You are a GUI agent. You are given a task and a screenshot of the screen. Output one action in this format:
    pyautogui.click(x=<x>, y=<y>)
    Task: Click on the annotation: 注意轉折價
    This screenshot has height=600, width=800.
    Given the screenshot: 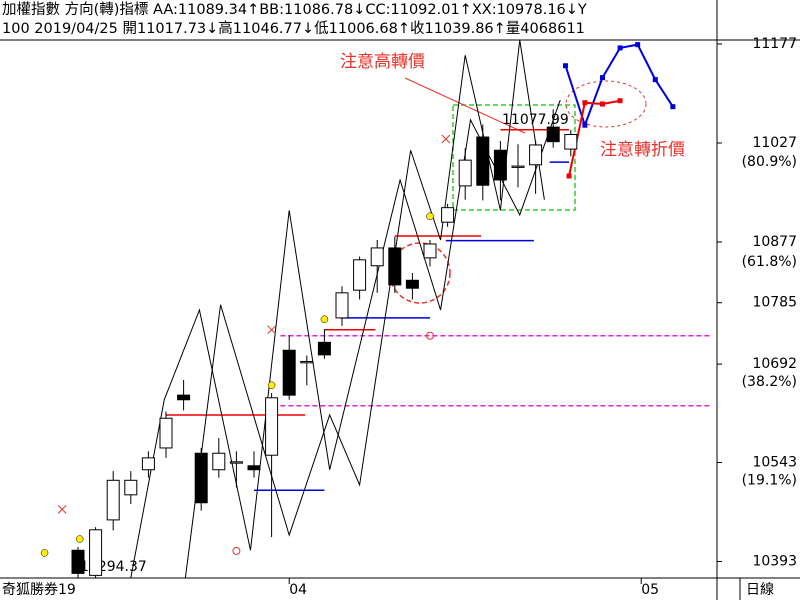 What is the action you would take?
    pyautogui.click(x=642, y=150)
    